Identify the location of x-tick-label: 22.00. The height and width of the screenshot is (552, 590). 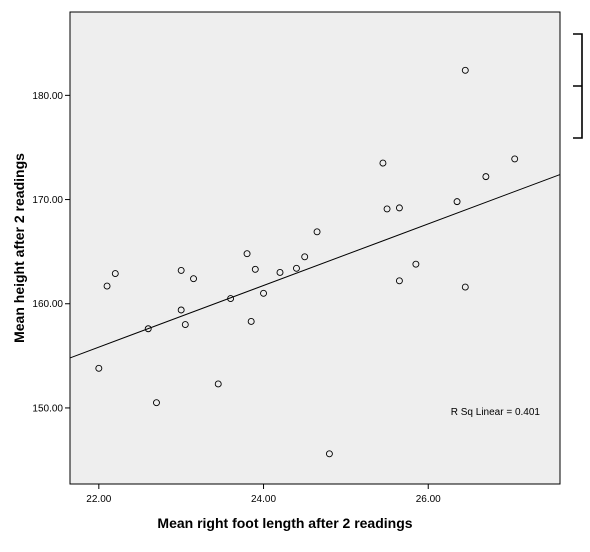
(98, 499).